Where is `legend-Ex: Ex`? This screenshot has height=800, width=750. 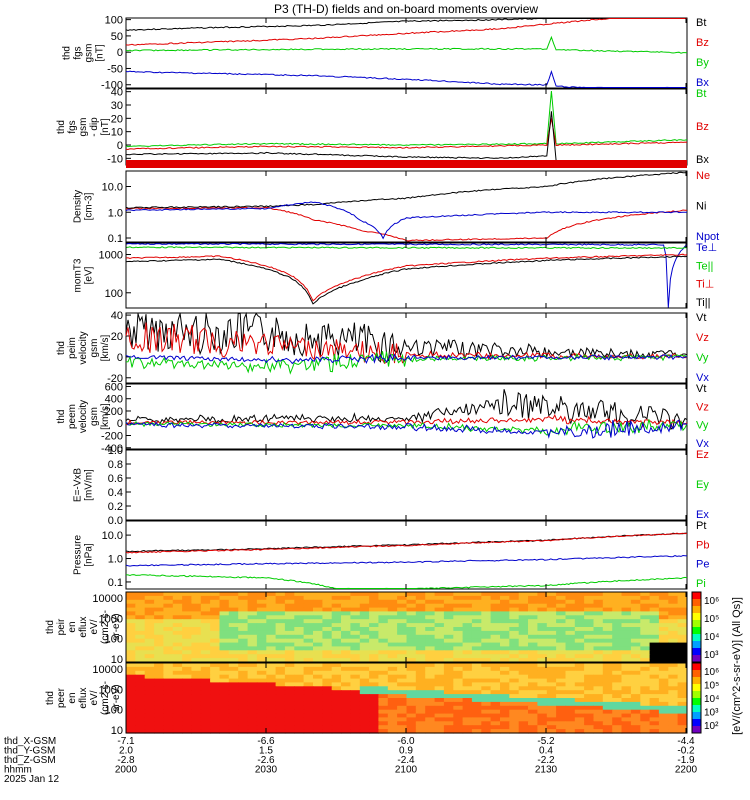
legend-Ex: Ex is located at coordinates (702, 515).